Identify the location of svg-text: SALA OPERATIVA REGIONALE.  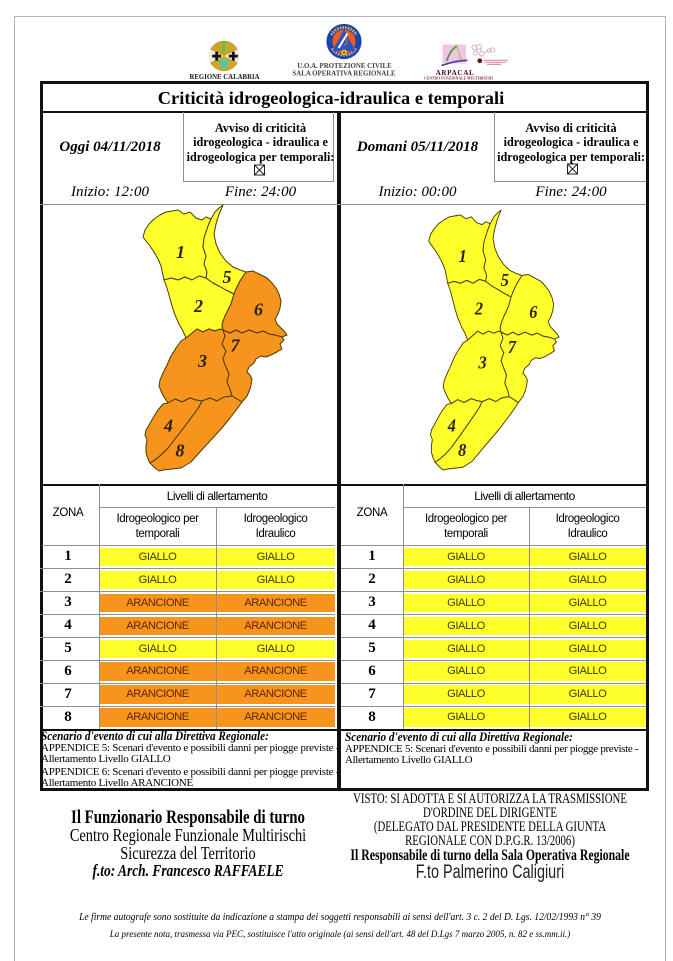
(344, 74).